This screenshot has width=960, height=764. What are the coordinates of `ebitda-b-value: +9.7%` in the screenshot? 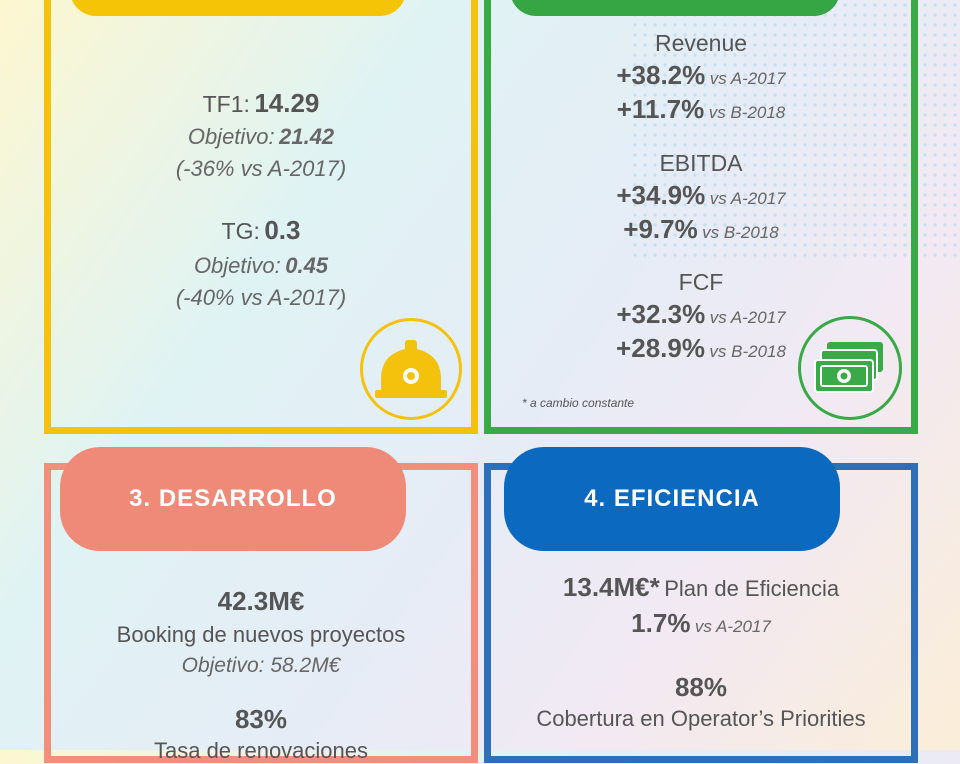 It's located at (660, 229).